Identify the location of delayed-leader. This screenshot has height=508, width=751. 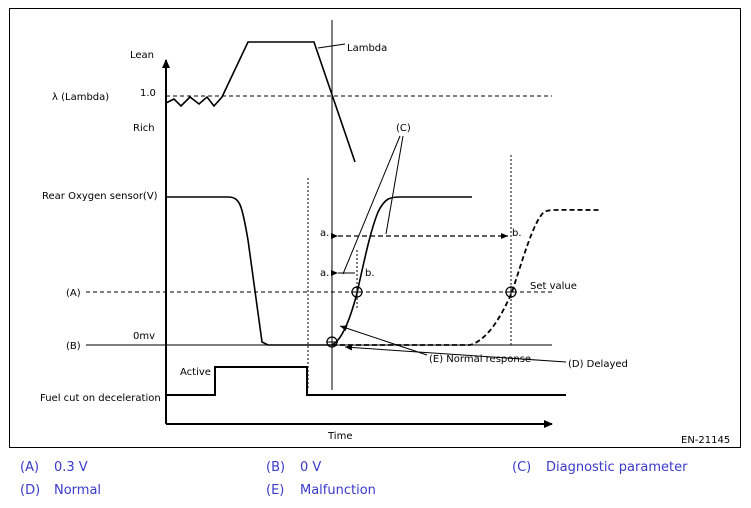
(455, 353).